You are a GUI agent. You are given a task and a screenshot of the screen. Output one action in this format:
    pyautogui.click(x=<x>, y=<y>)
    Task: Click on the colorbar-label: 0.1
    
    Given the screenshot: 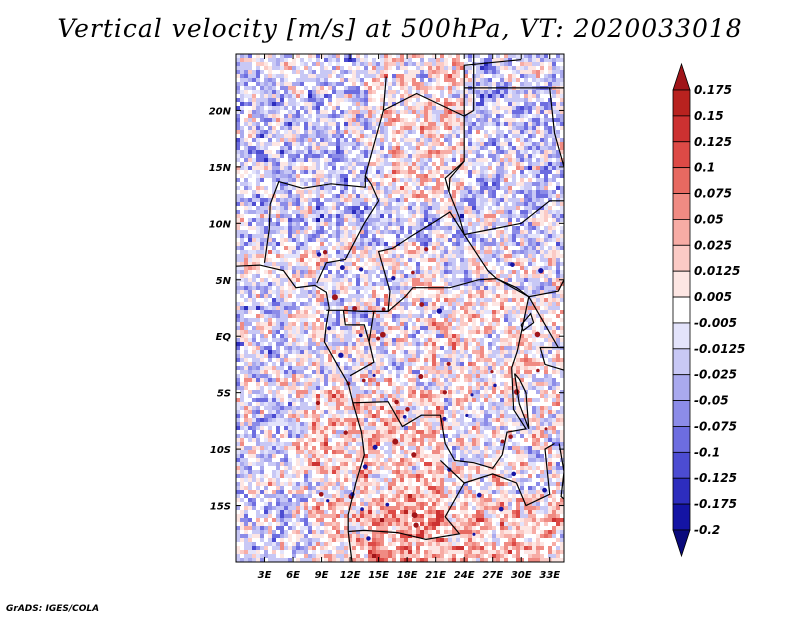 What is the action you would take?
    pyautogui.click(x=704, y=168)
    